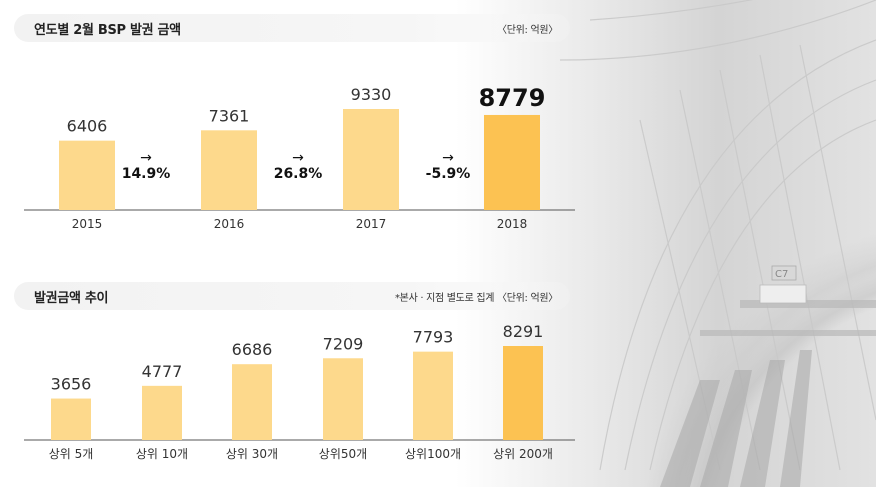 This screenshot has width=876, height=487. What do you see at coordinates (371, 94) in the screenshot?
I see `value-label: 9330` at bounding box center [371, 94].